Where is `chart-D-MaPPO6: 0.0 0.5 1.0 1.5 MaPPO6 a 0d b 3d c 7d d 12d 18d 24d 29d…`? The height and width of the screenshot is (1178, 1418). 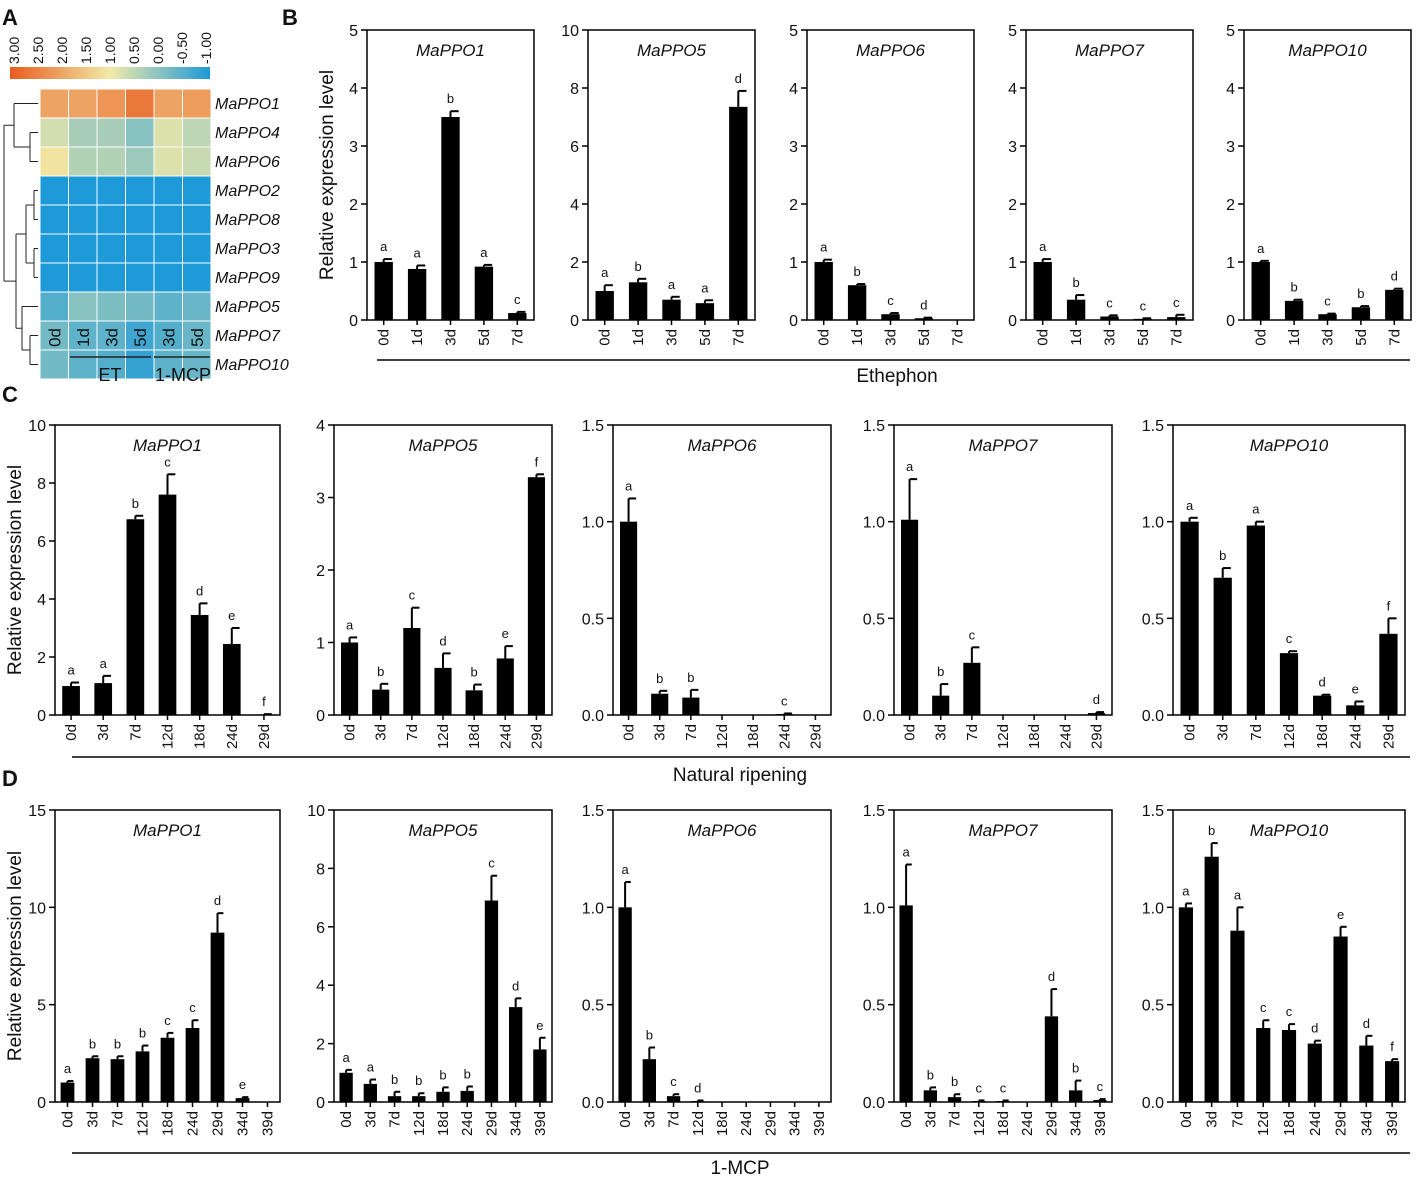
chart-D-MaPPO6: 0.0 0.5 1.0 1.5 MaPPO6 a 0d b 3d c 7d d 12d 18d 24d 29d… is located at coordinates (707, 969).